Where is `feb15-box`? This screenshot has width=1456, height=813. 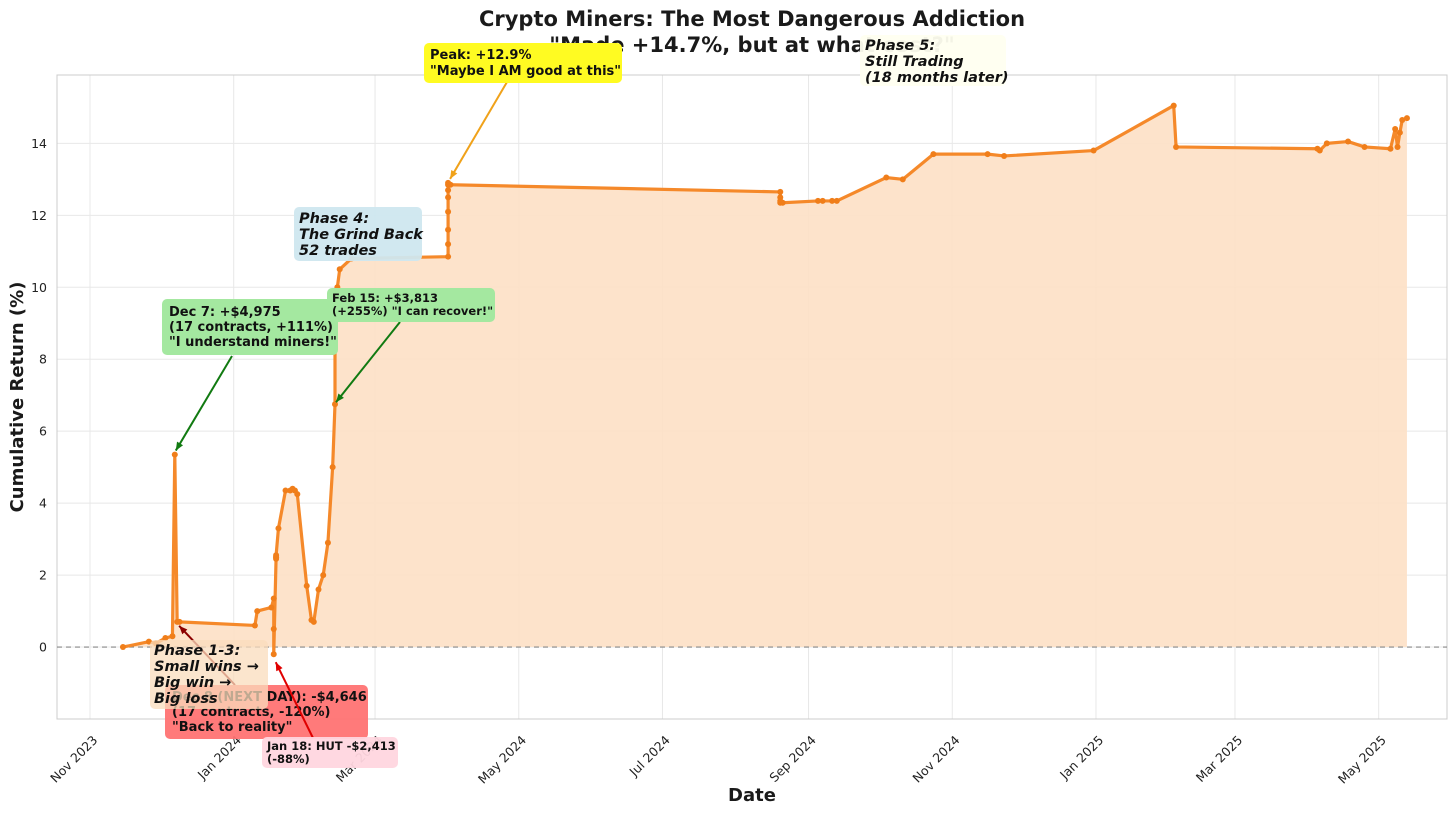
feb15-box is located at coordinates (411, 305).